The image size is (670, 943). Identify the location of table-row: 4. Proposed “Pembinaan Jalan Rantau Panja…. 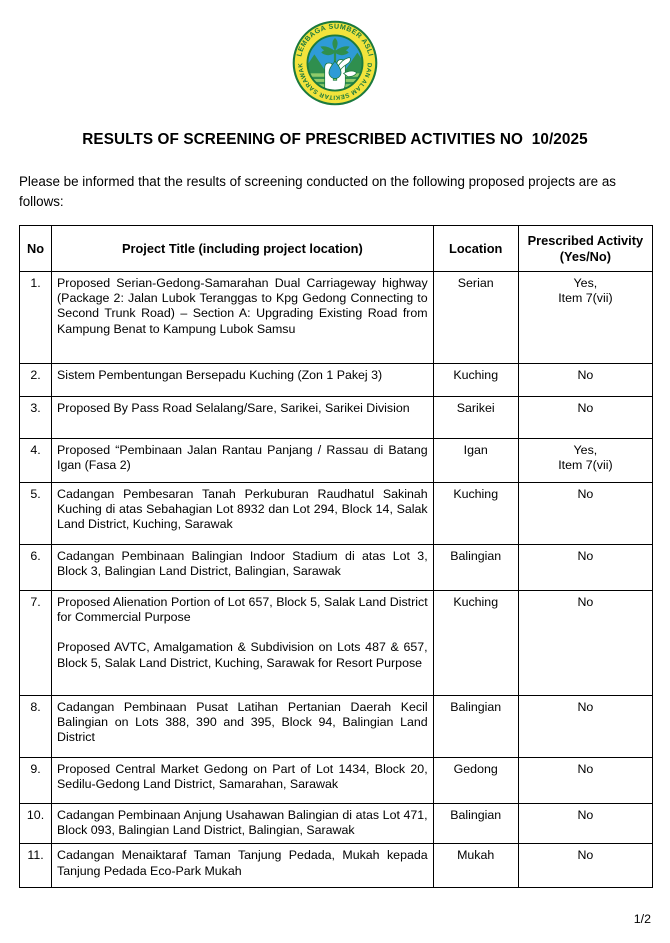
(336, 460).